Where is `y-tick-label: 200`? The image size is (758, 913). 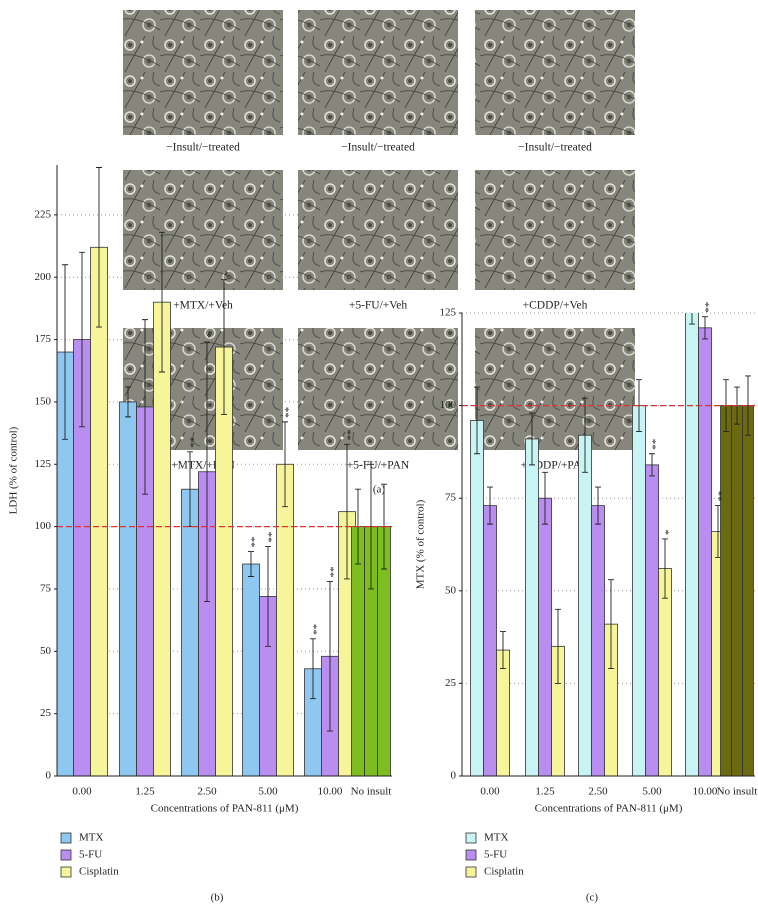
y-tick-label: 200 is located at coordinates (43, 277).